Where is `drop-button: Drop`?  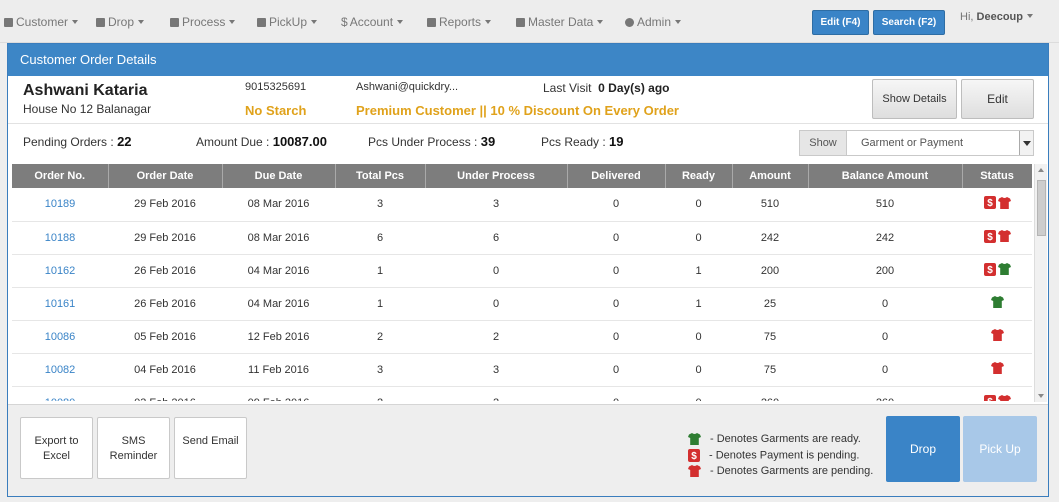
drop-button: Drop is located at coordinates (923, 449).